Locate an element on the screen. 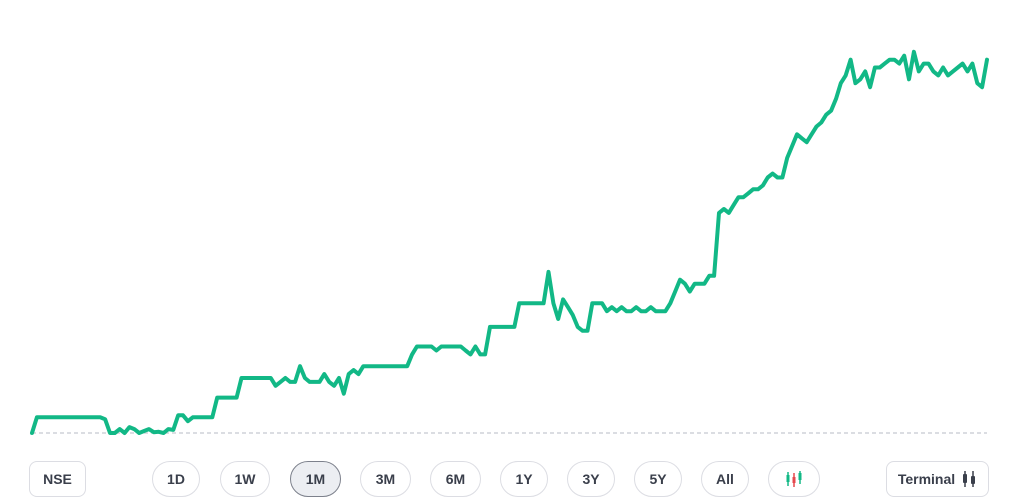 Image resolution: width=1015 pixels, height=497 pixels. range-1y-button: 1Y is located at coordinates (524, 479).